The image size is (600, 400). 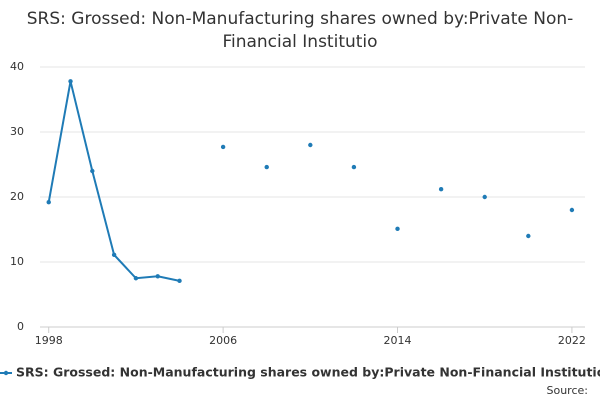 I want to click on x-tick-label: 2014, so click(x=398, y=340).